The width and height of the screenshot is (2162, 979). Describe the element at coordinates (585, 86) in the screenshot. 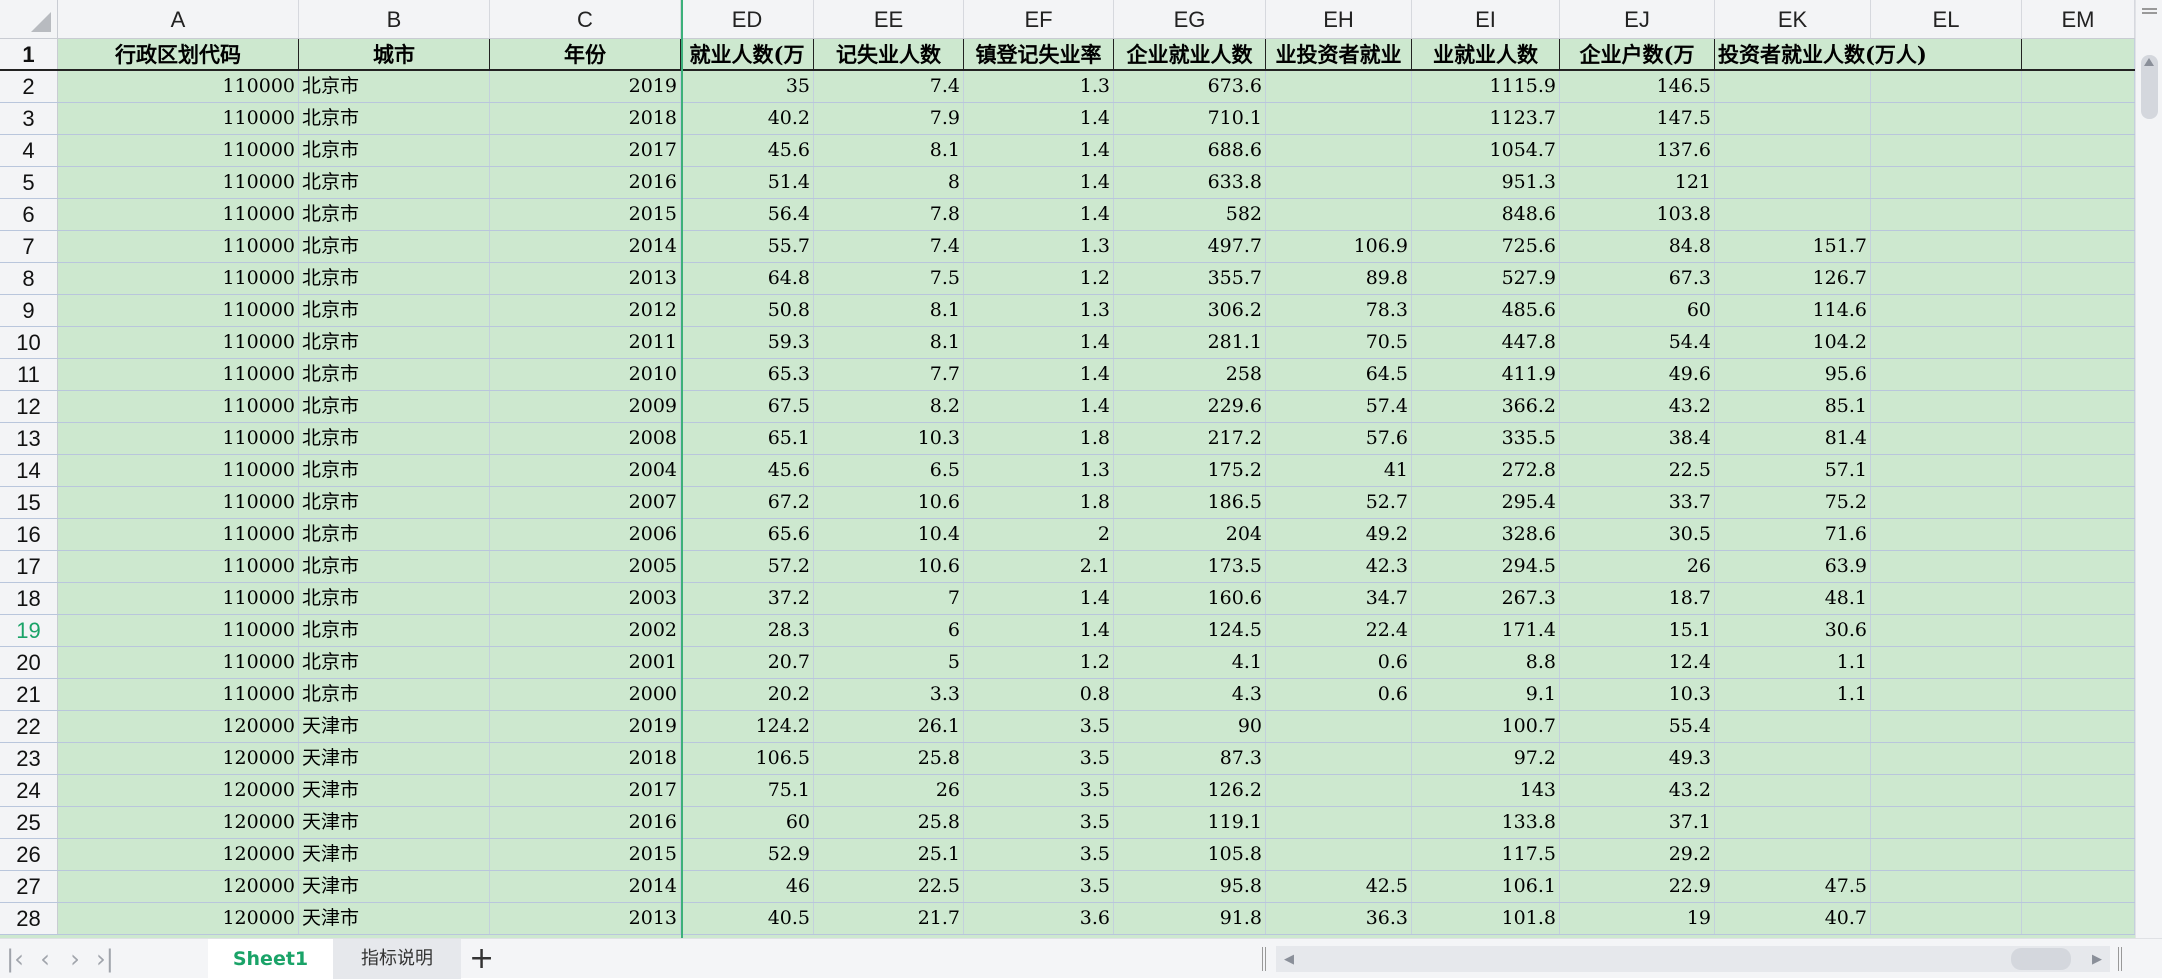

I see `cell-C: 2019` at that location.